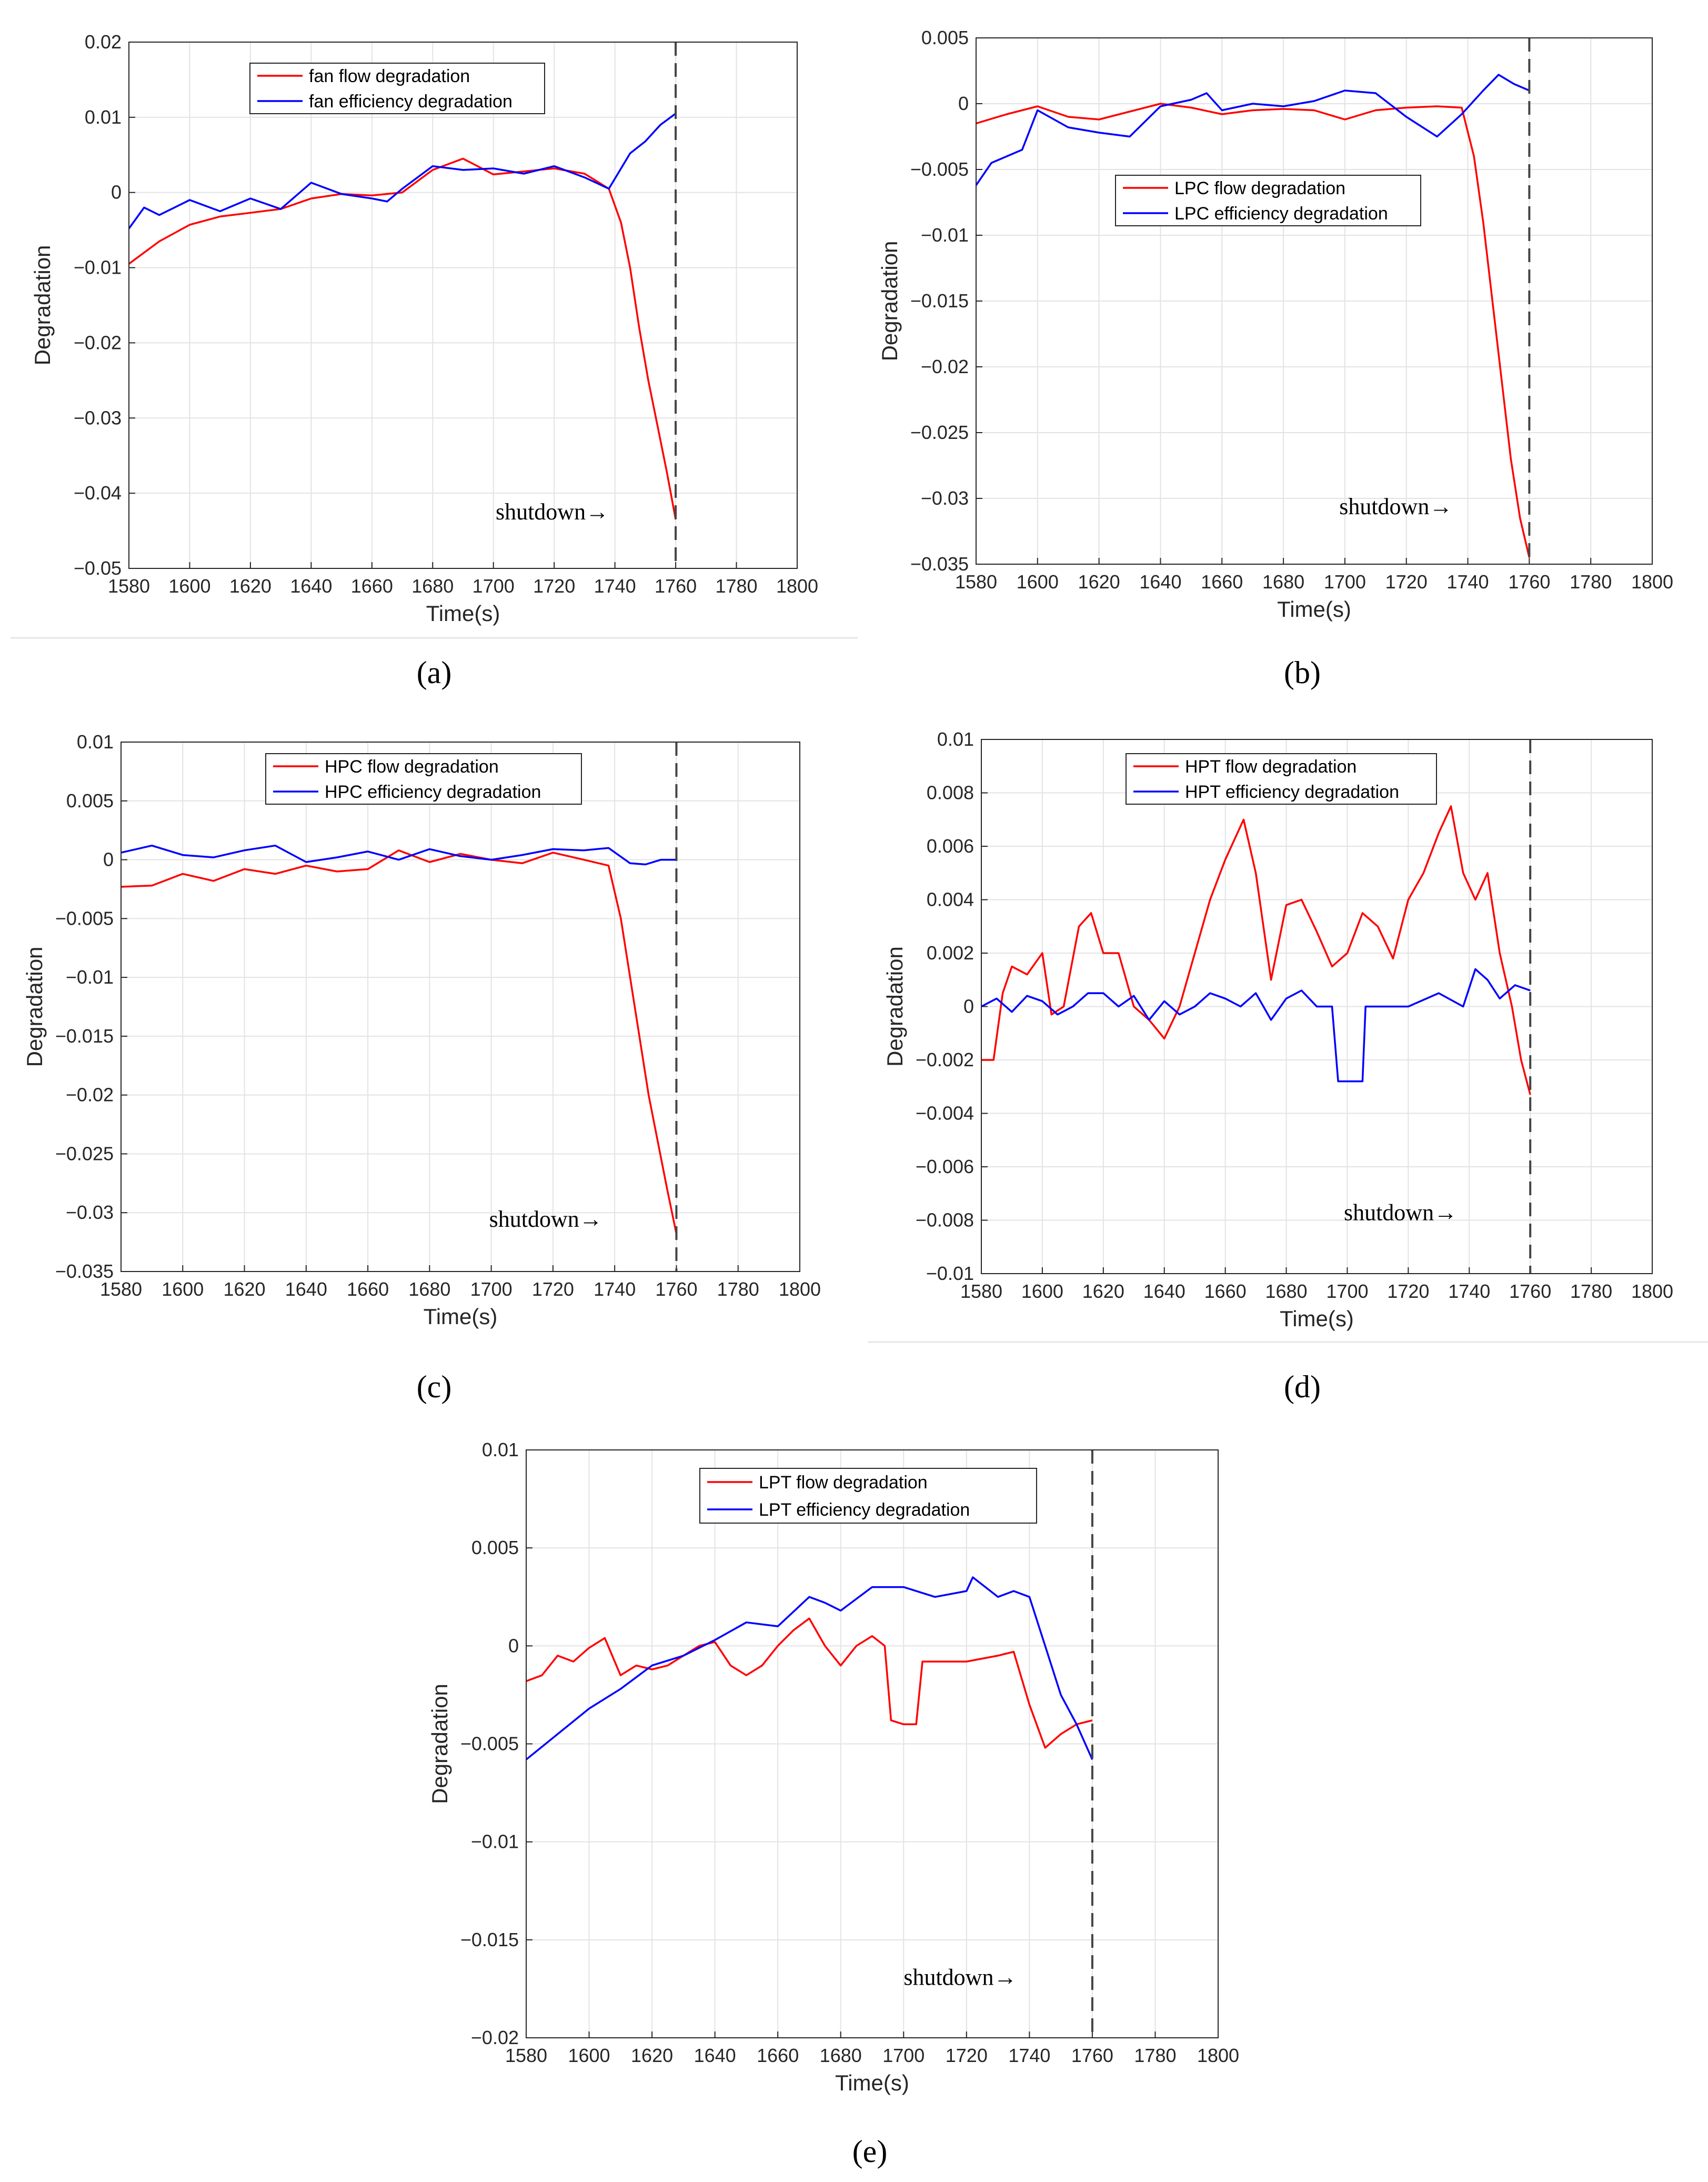  Describe the element at coordinates (1271, 767) in the screenshot. I see `legend-label-hpt-flow-degradation: HPT flow degradation` at that location.